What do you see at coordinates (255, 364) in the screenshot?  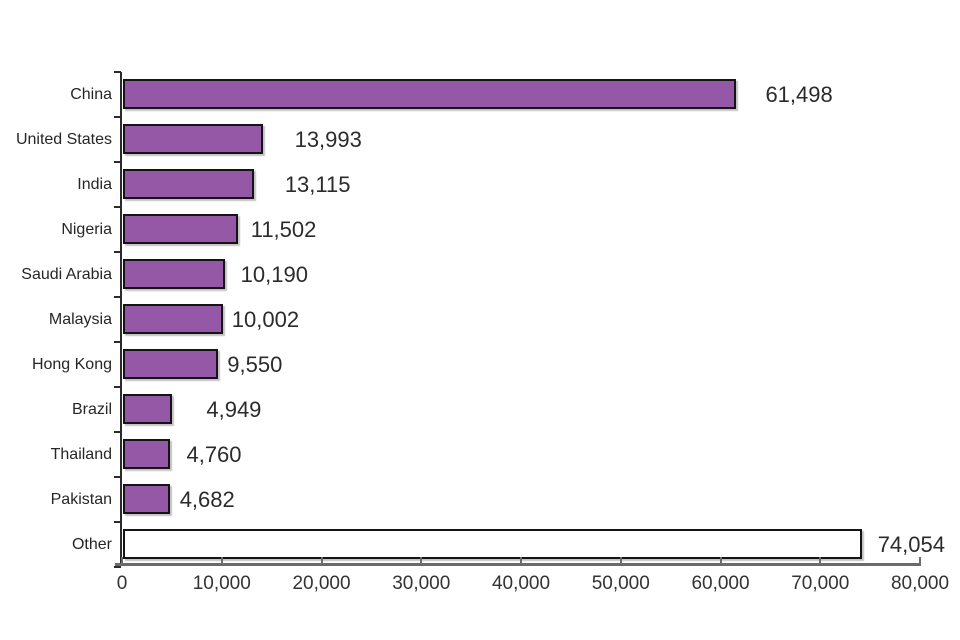 I see `value-label: 9,550` at bounding box center [255, 364].